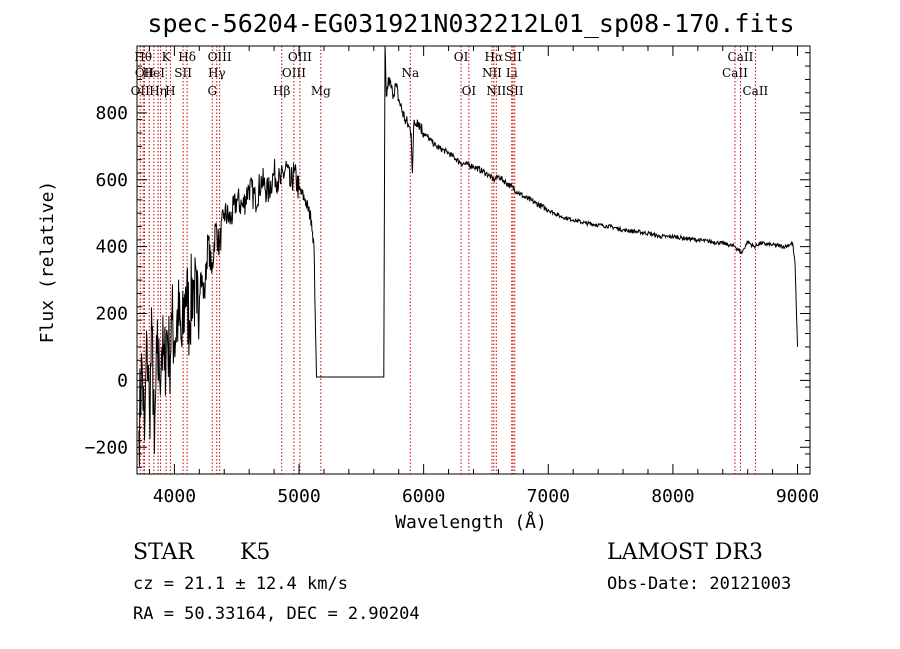 The width and height of the screenshot is (900, 649). I want to click on line-label: H, so click(170, 91).